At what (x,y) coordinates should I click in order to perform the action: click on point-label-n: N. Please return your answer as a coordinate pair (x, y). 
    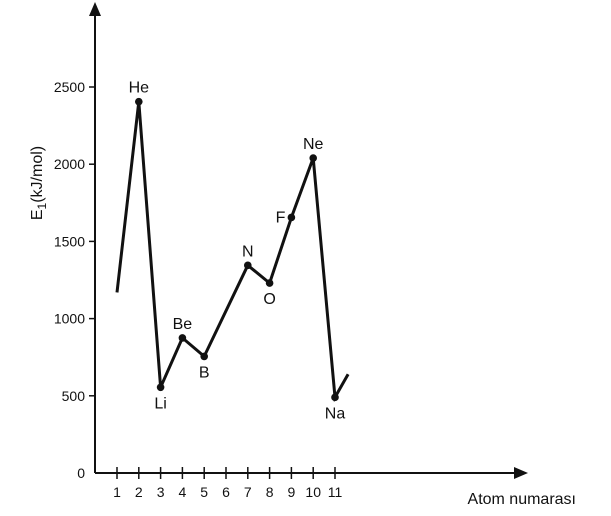
    Looking at the image, I should click on (248, 251).